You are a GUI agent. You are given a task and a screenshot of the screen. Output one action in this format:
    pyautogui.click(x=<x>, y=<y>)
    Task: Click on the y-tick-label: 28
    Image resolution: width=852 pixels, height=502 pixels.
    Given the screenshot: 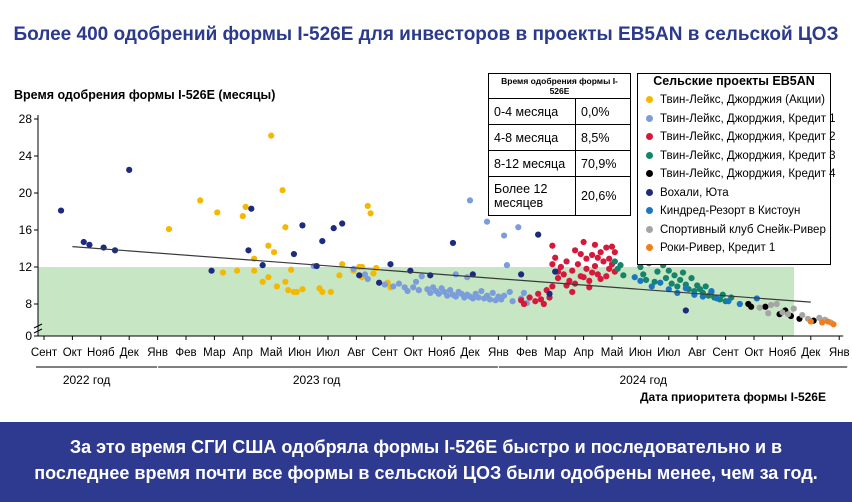 What is the action you would take?
    pyautogui.click(x=26, y=119)
    